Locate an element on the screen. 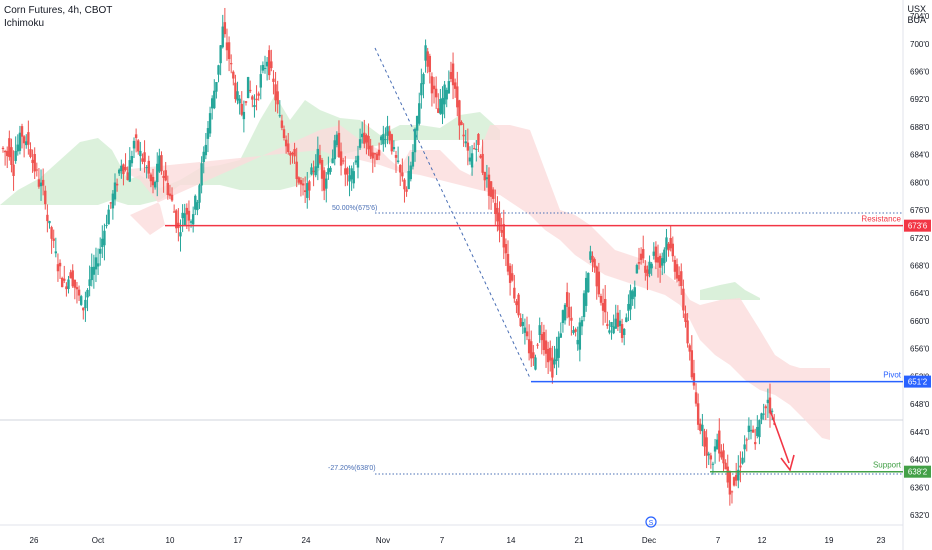  y-tick-label: 636'0 is located at coordinates (920, 487).